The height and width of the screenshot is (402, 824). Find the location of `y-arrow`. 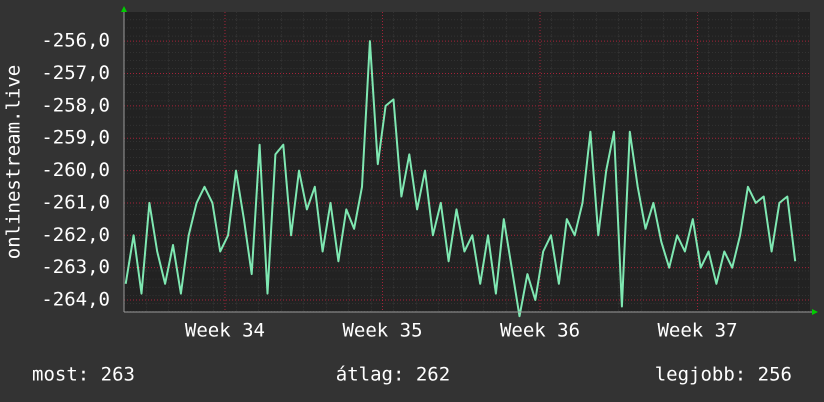

y-arrow is located at coordinates (124, 9).